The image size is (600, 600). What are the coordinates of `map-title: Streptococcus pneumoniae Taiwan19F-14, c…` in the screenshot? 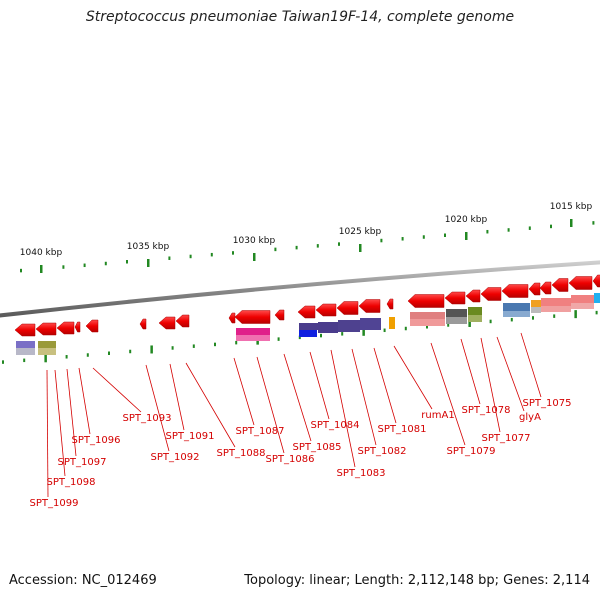 It's located at (300, 17).